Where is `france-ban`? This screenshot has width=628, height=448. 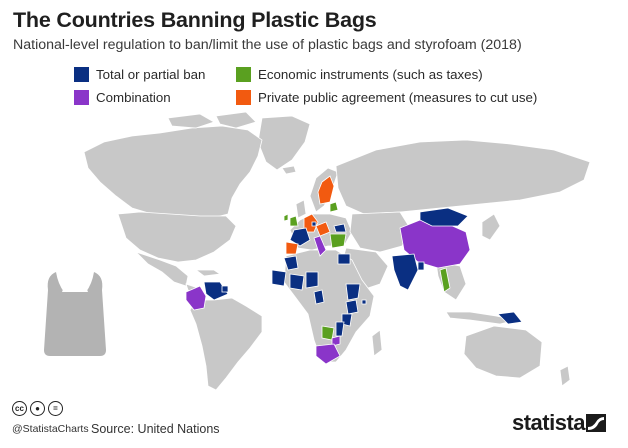
france-ban is located at coordinates (300, 237).